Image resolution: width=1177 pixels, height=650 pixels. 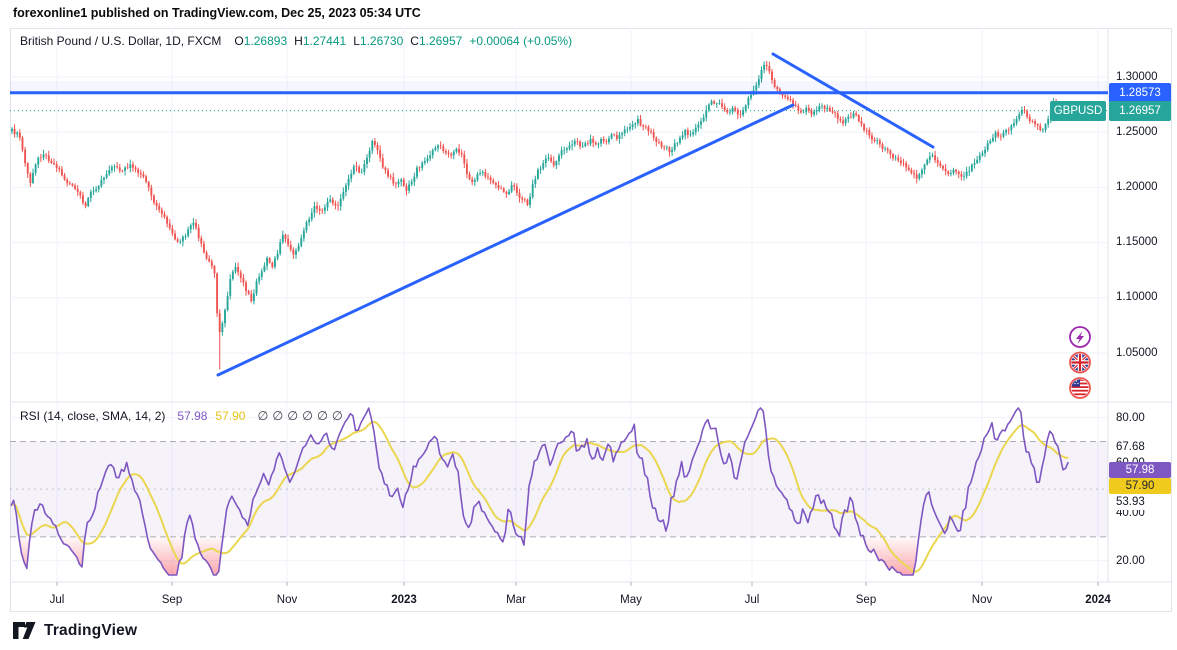 I want to click on change-value: +0.00064 (+0.05%), so click(x=521, y=41).